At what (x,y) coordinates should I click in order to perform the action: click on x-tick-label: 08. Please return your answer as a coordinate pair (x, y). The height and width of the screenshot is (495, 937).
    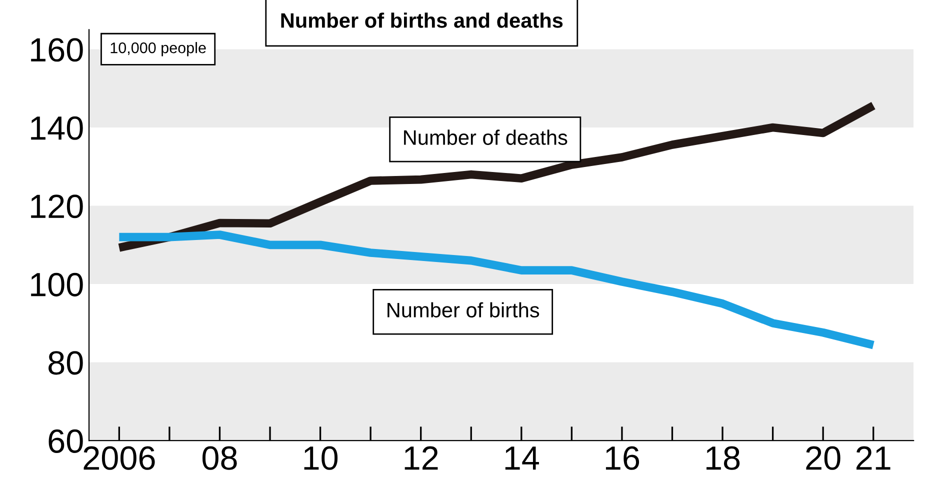
    Looking at the image, I should click on (219, 458).